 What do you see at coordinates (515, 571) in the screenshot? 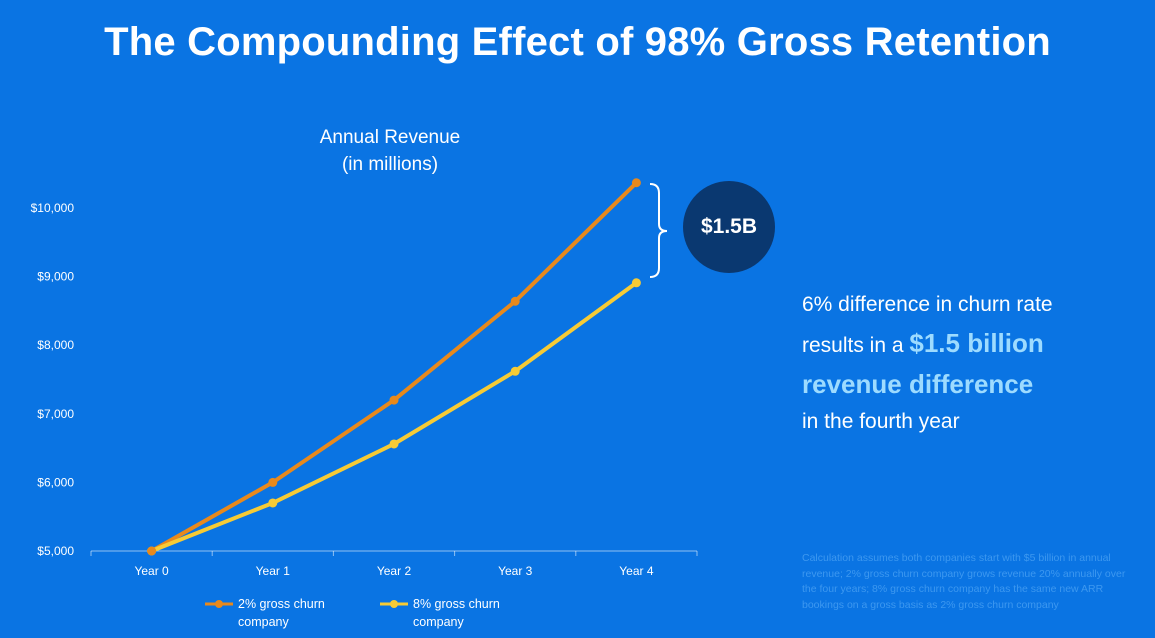
I see `x-tick-label: Year 3` at bounding box center [515, 571].